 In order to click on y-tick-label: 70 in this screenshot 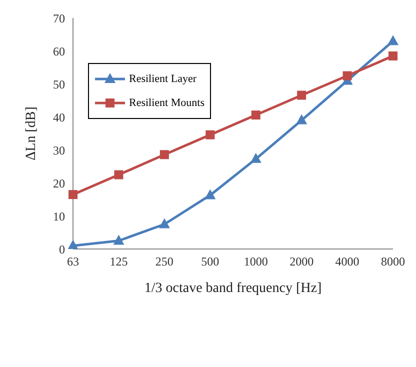, I will do `click(59, 18)`.